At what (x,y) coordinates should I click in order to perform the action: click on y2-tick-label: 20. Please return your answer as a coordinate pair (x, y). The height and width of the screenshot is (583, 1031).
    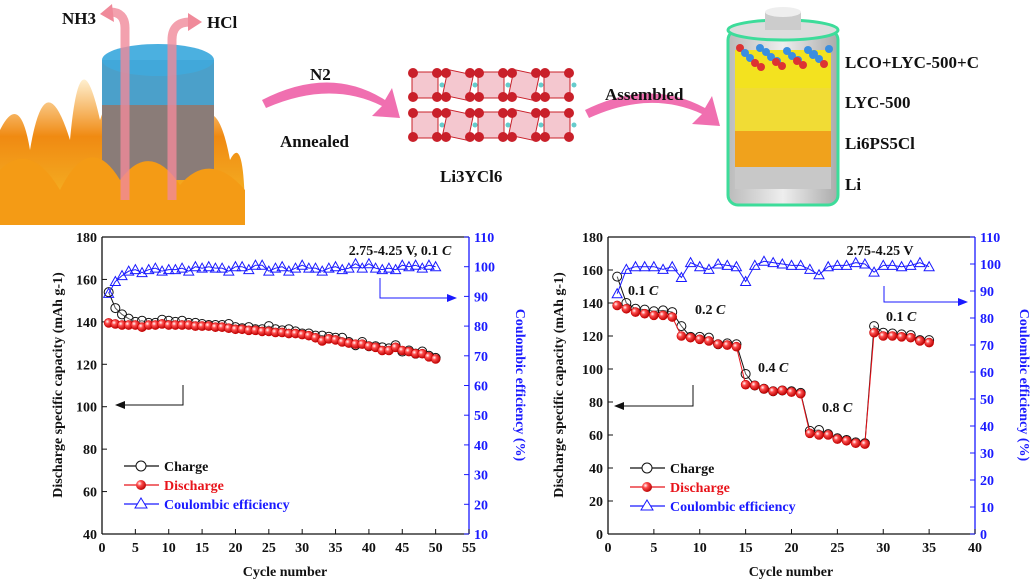
    Looking at the image, I should click on (987, 481).